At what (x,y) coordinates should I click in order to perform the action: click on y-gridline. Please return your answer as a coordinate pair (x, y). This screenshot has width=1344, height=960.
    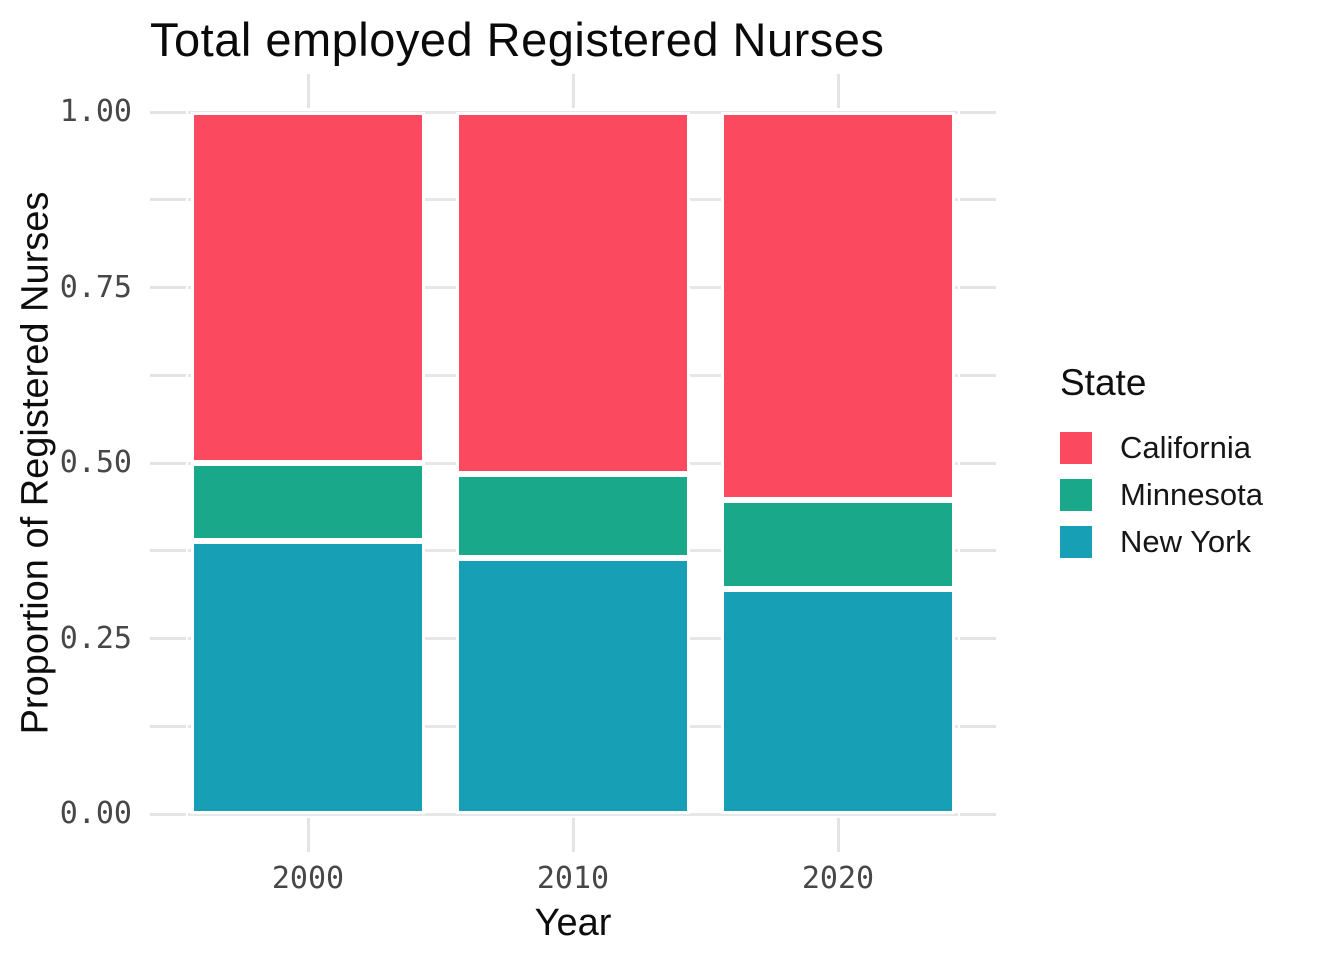
    Looking at the image, I should click on (573, 814).